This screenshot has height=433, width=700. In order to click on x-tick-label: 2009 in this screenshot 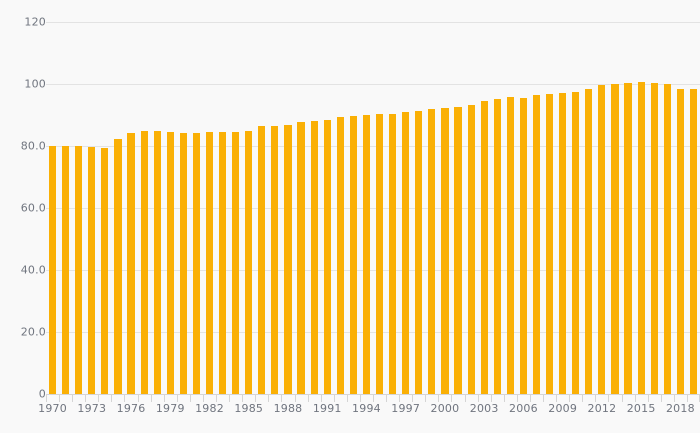, I will do `click(563, 408)`.